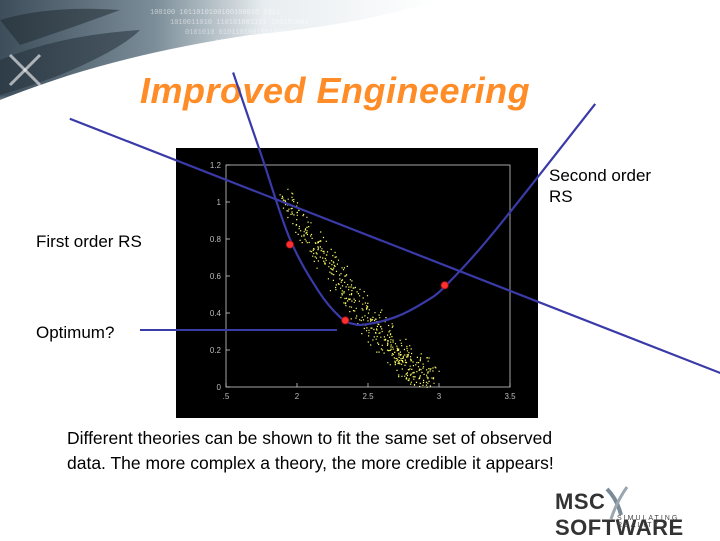 Image resolution: width=720 pixels, height=541 pixels. Describe the element at coordinates (368, 396) in the screenshot. I see `x-tick-label: 2.5` at that location.